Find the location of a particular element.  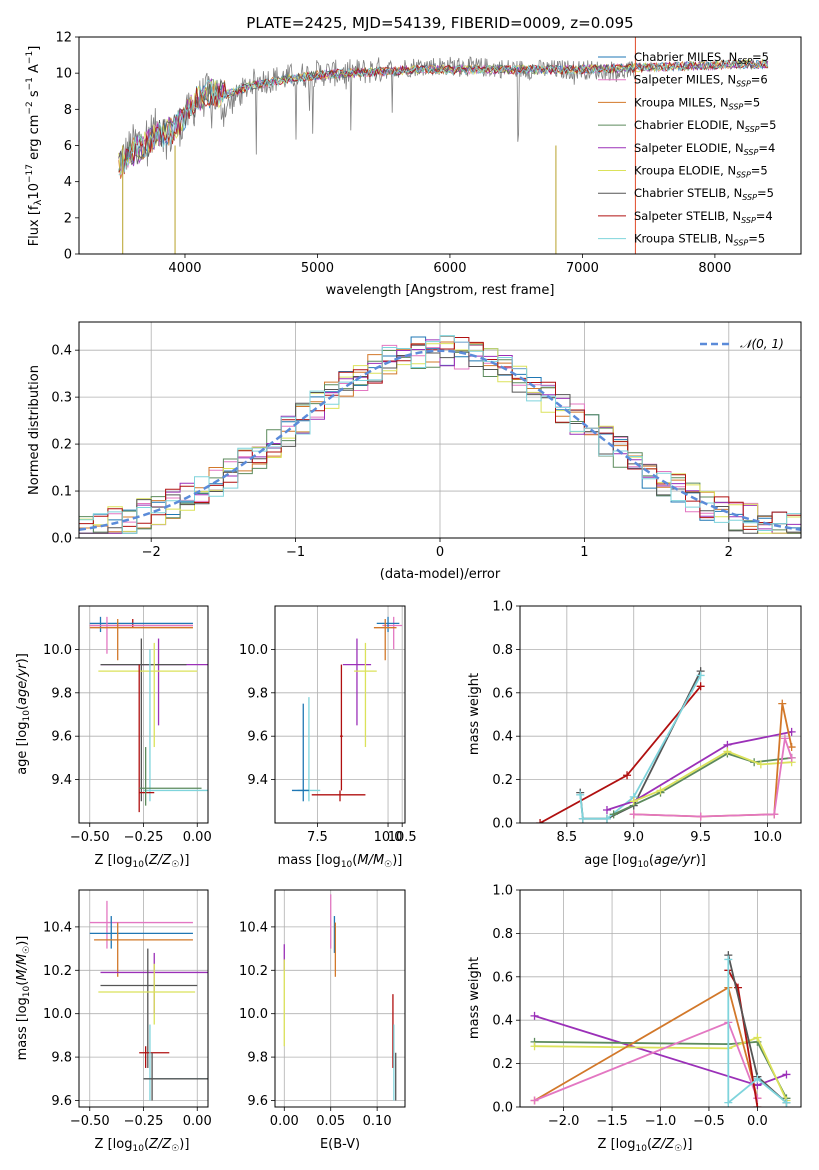

y-tick-label: 12 is located at coordinates (63, 38).